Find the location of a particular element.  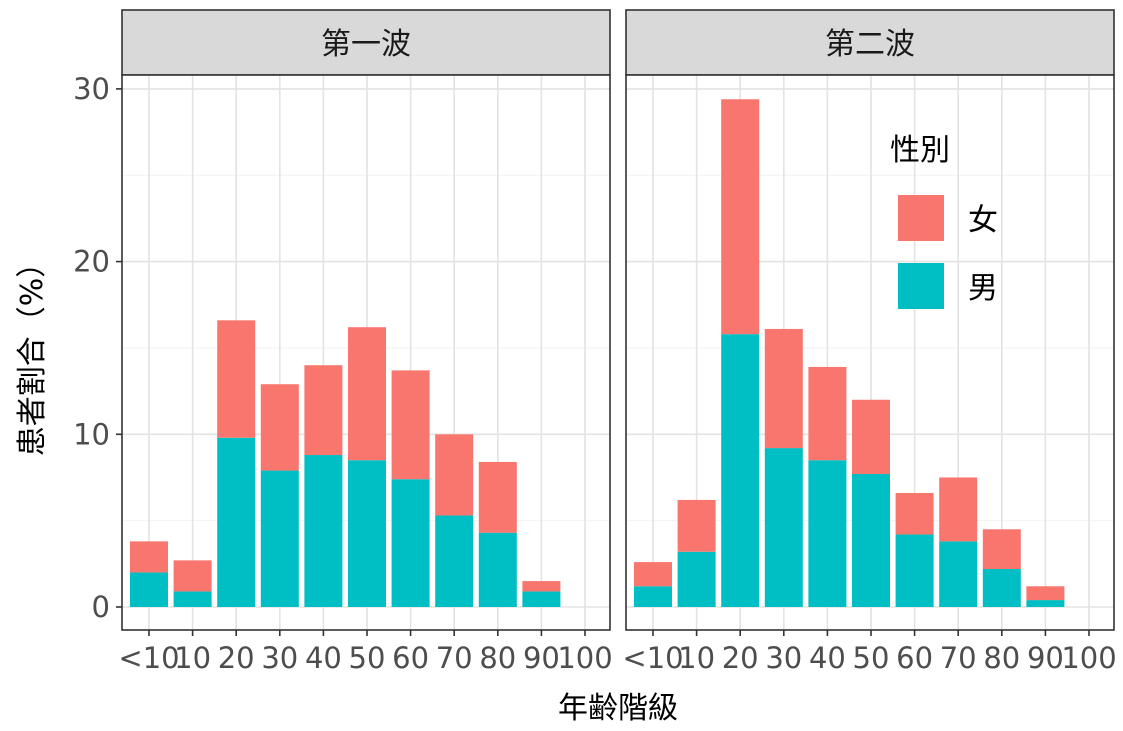

y-axis: 0 10 20 30 is located at coordinates (97, 348).